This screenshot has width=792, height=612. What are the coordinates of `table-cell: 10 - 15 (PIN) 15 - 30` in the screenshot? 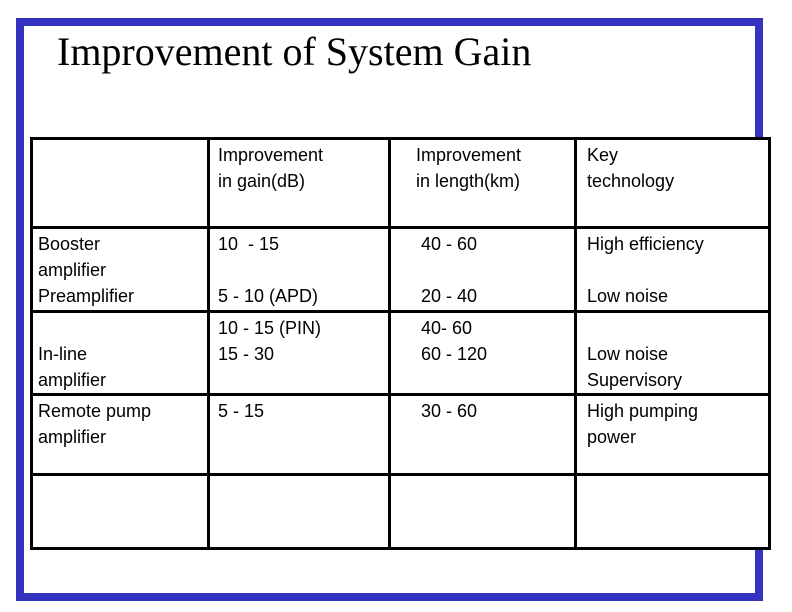 It's located at (299, 353).